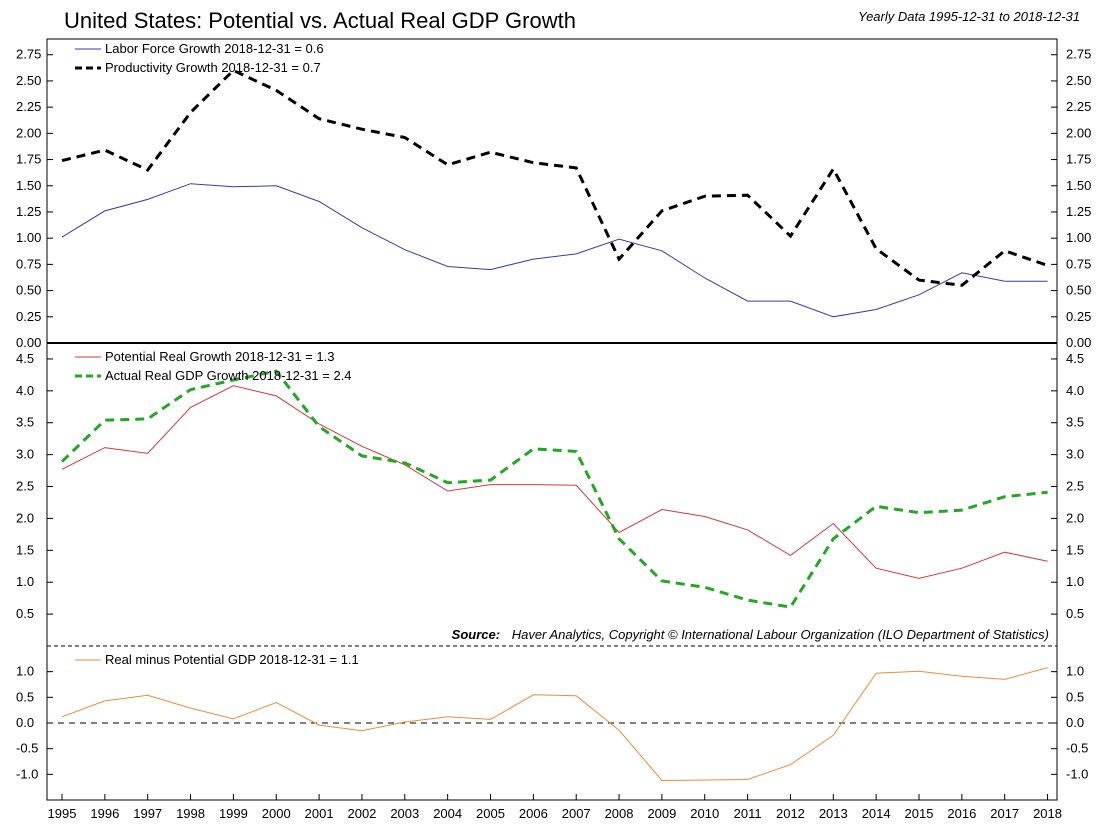  I want to click on y-tick-label-right: 2.25, so click(1078, 106).